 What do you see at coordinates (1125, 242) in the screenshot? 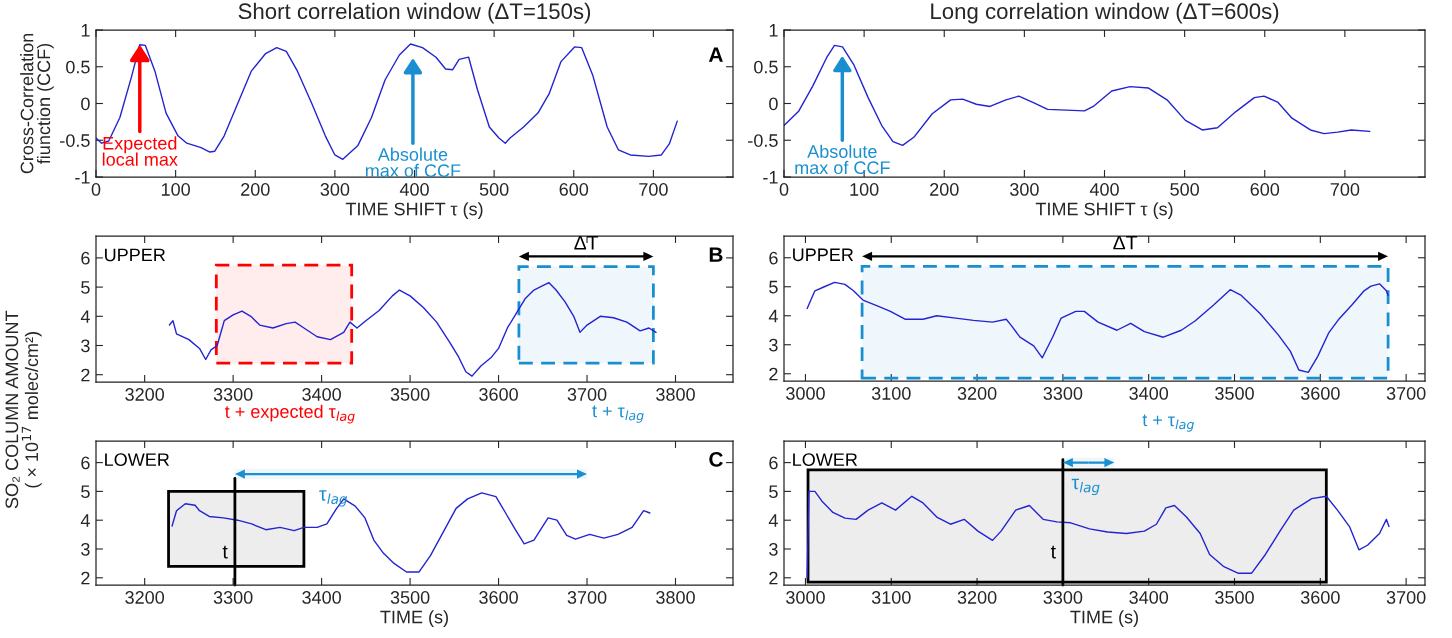
I see `band-label: ΔT` at bounding box center [1125, 242].